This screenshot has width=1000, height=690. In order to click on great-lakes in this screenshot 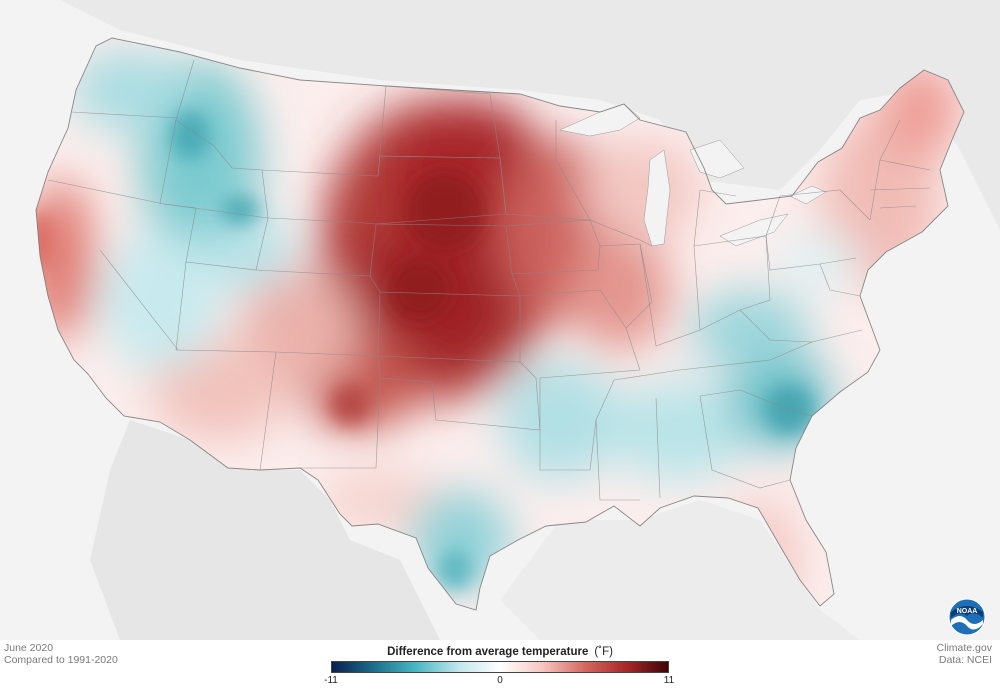, I will do `click(693, 175)`.